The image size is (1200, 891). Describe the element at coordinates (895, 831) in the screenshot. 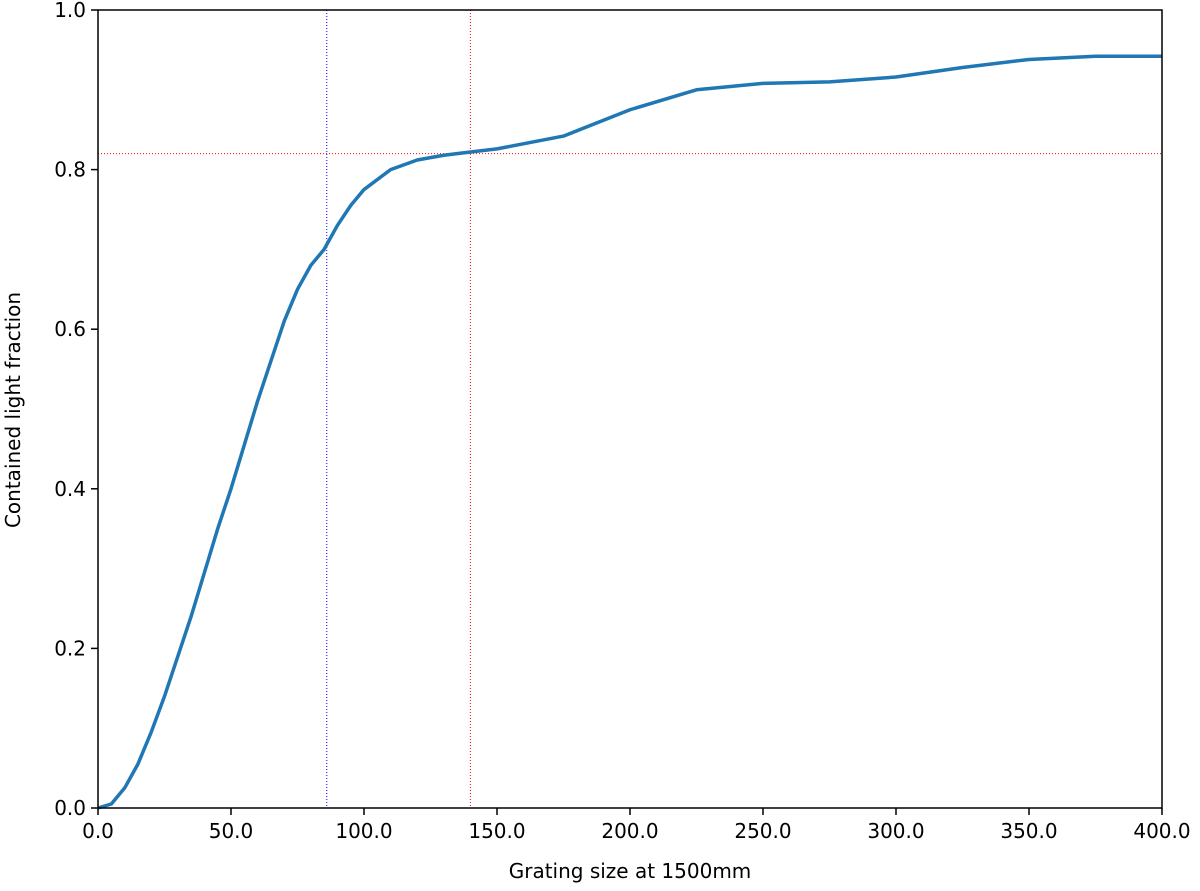

I see `x-tick-label: 300.0` at that location.